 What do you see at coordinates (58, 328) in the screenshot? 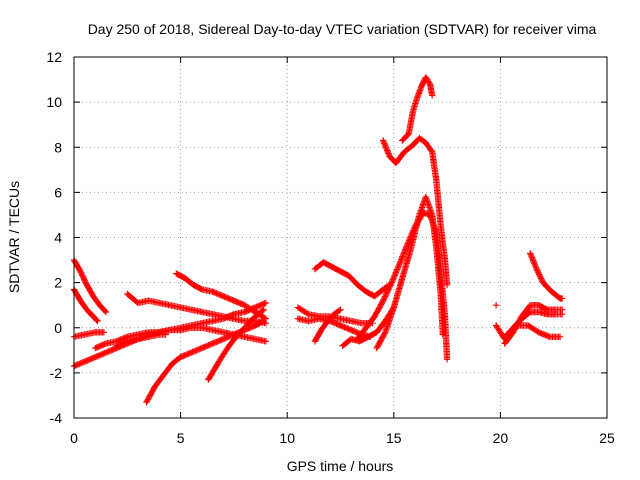
I see `y-tick-label: 0` at bounding box center [58, 328].